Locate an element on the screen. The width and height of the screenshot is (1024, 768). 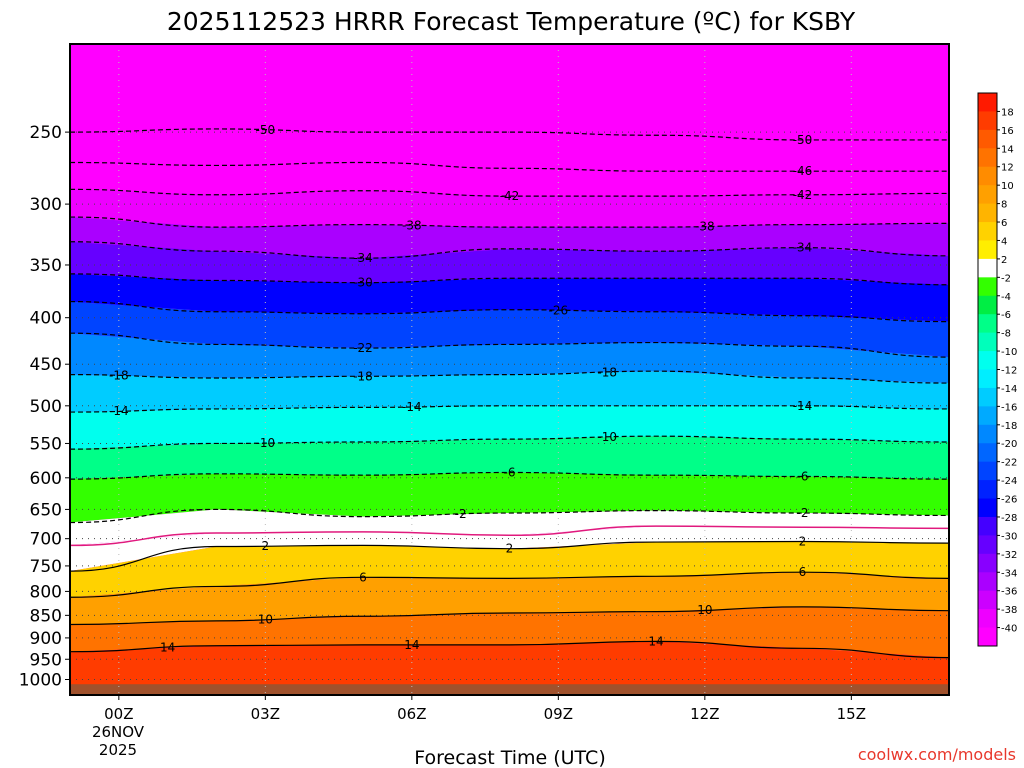
colorbar-tick-label: -12 is located at coordinates (1009, 371).